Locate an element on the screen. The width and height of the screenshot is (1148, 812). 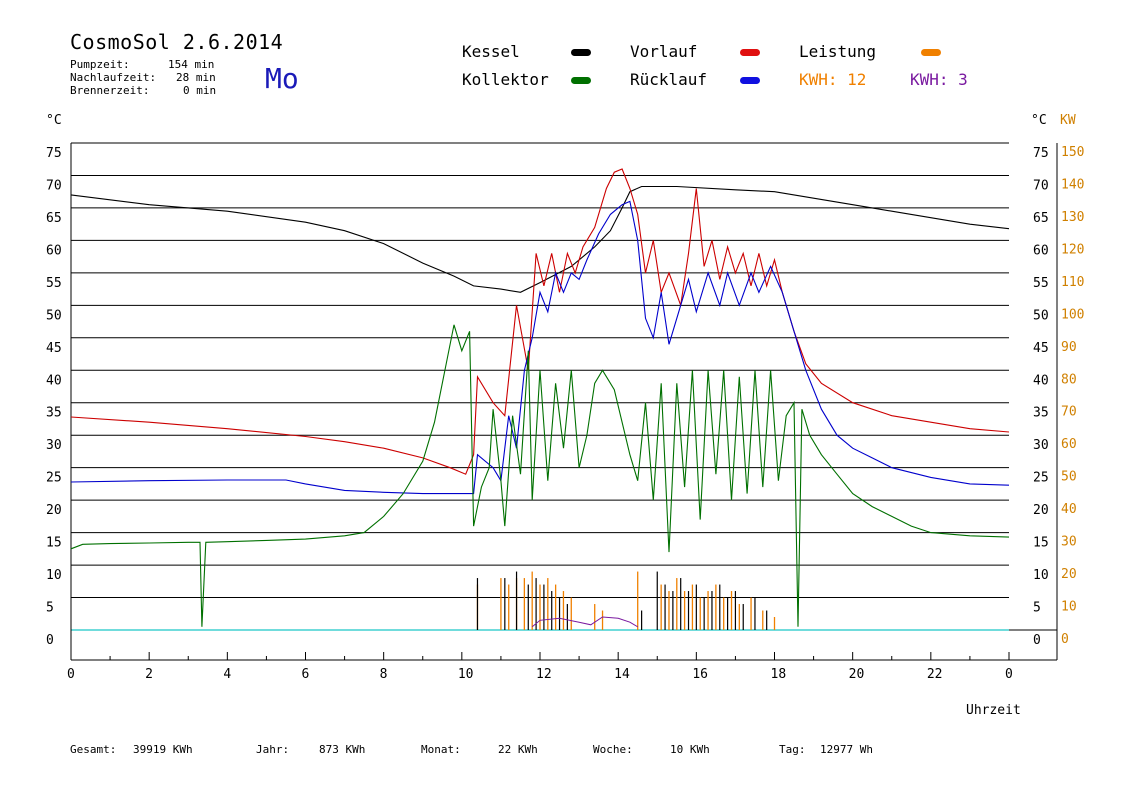
y2-tick-power: 100 is located at coordinates (1072, 314).